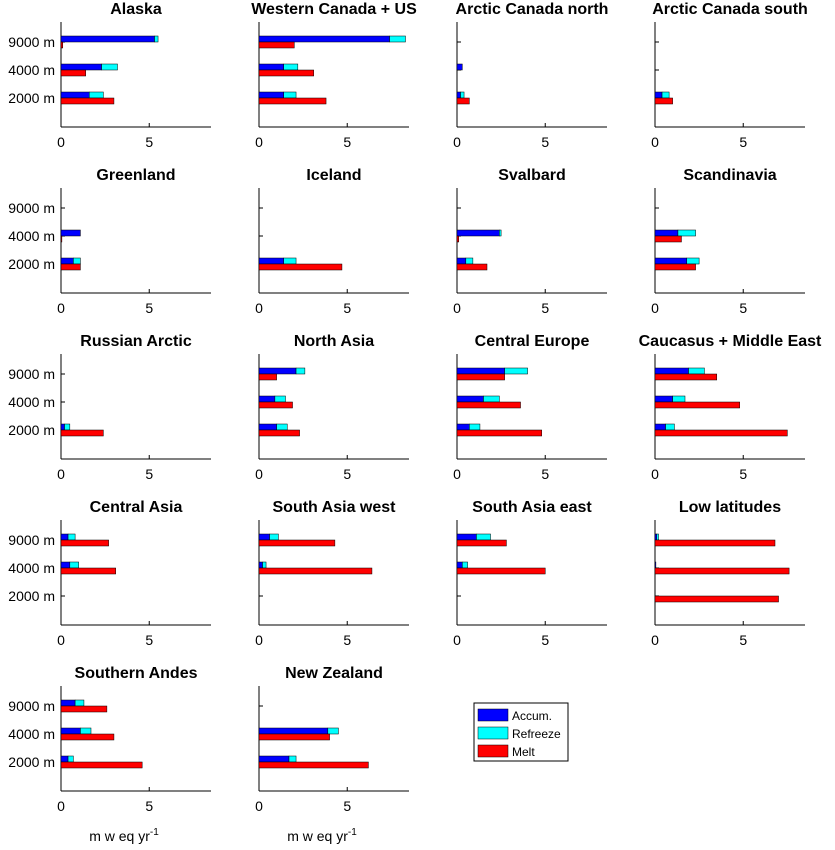 Image resolution: width=835 pixels, height=850 pixels. Describe the element at coordinates (332, 754) in the screenshot. I see `panel: New Zealand 0 5 m w eq yr-1` at that location.